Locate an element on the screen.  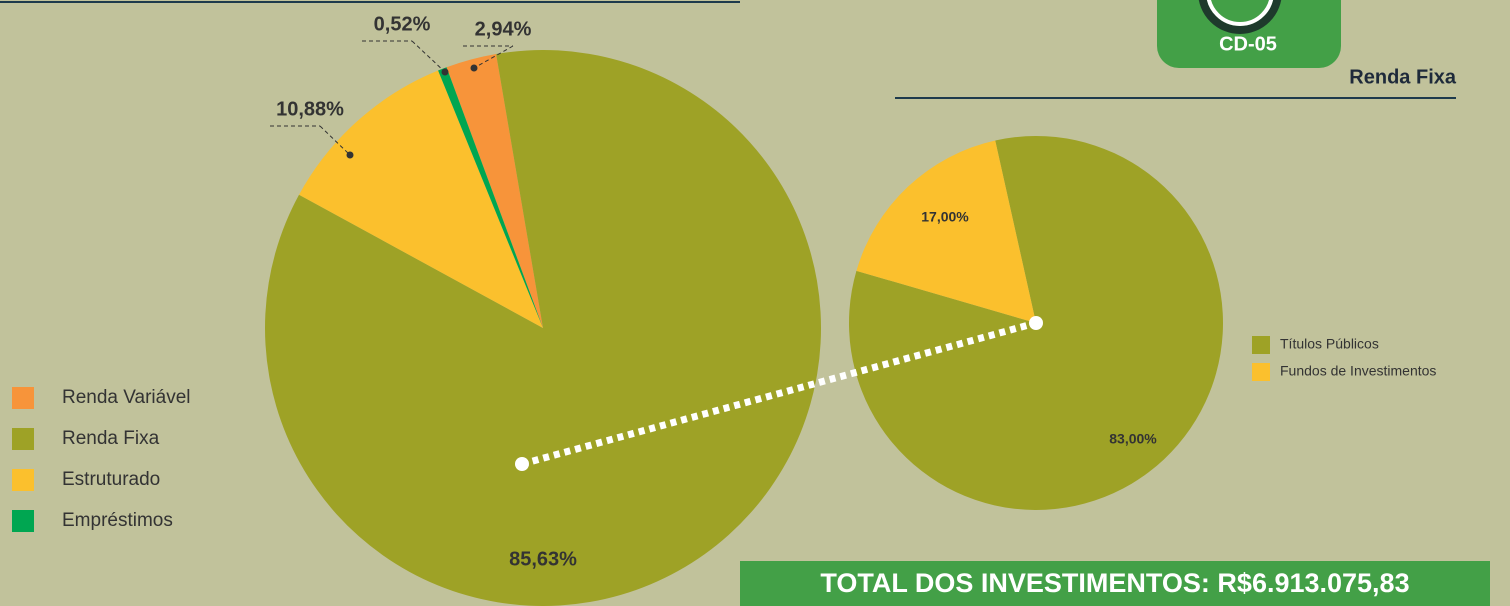
data-label: 0,52% is located at coordinates (402, 24).